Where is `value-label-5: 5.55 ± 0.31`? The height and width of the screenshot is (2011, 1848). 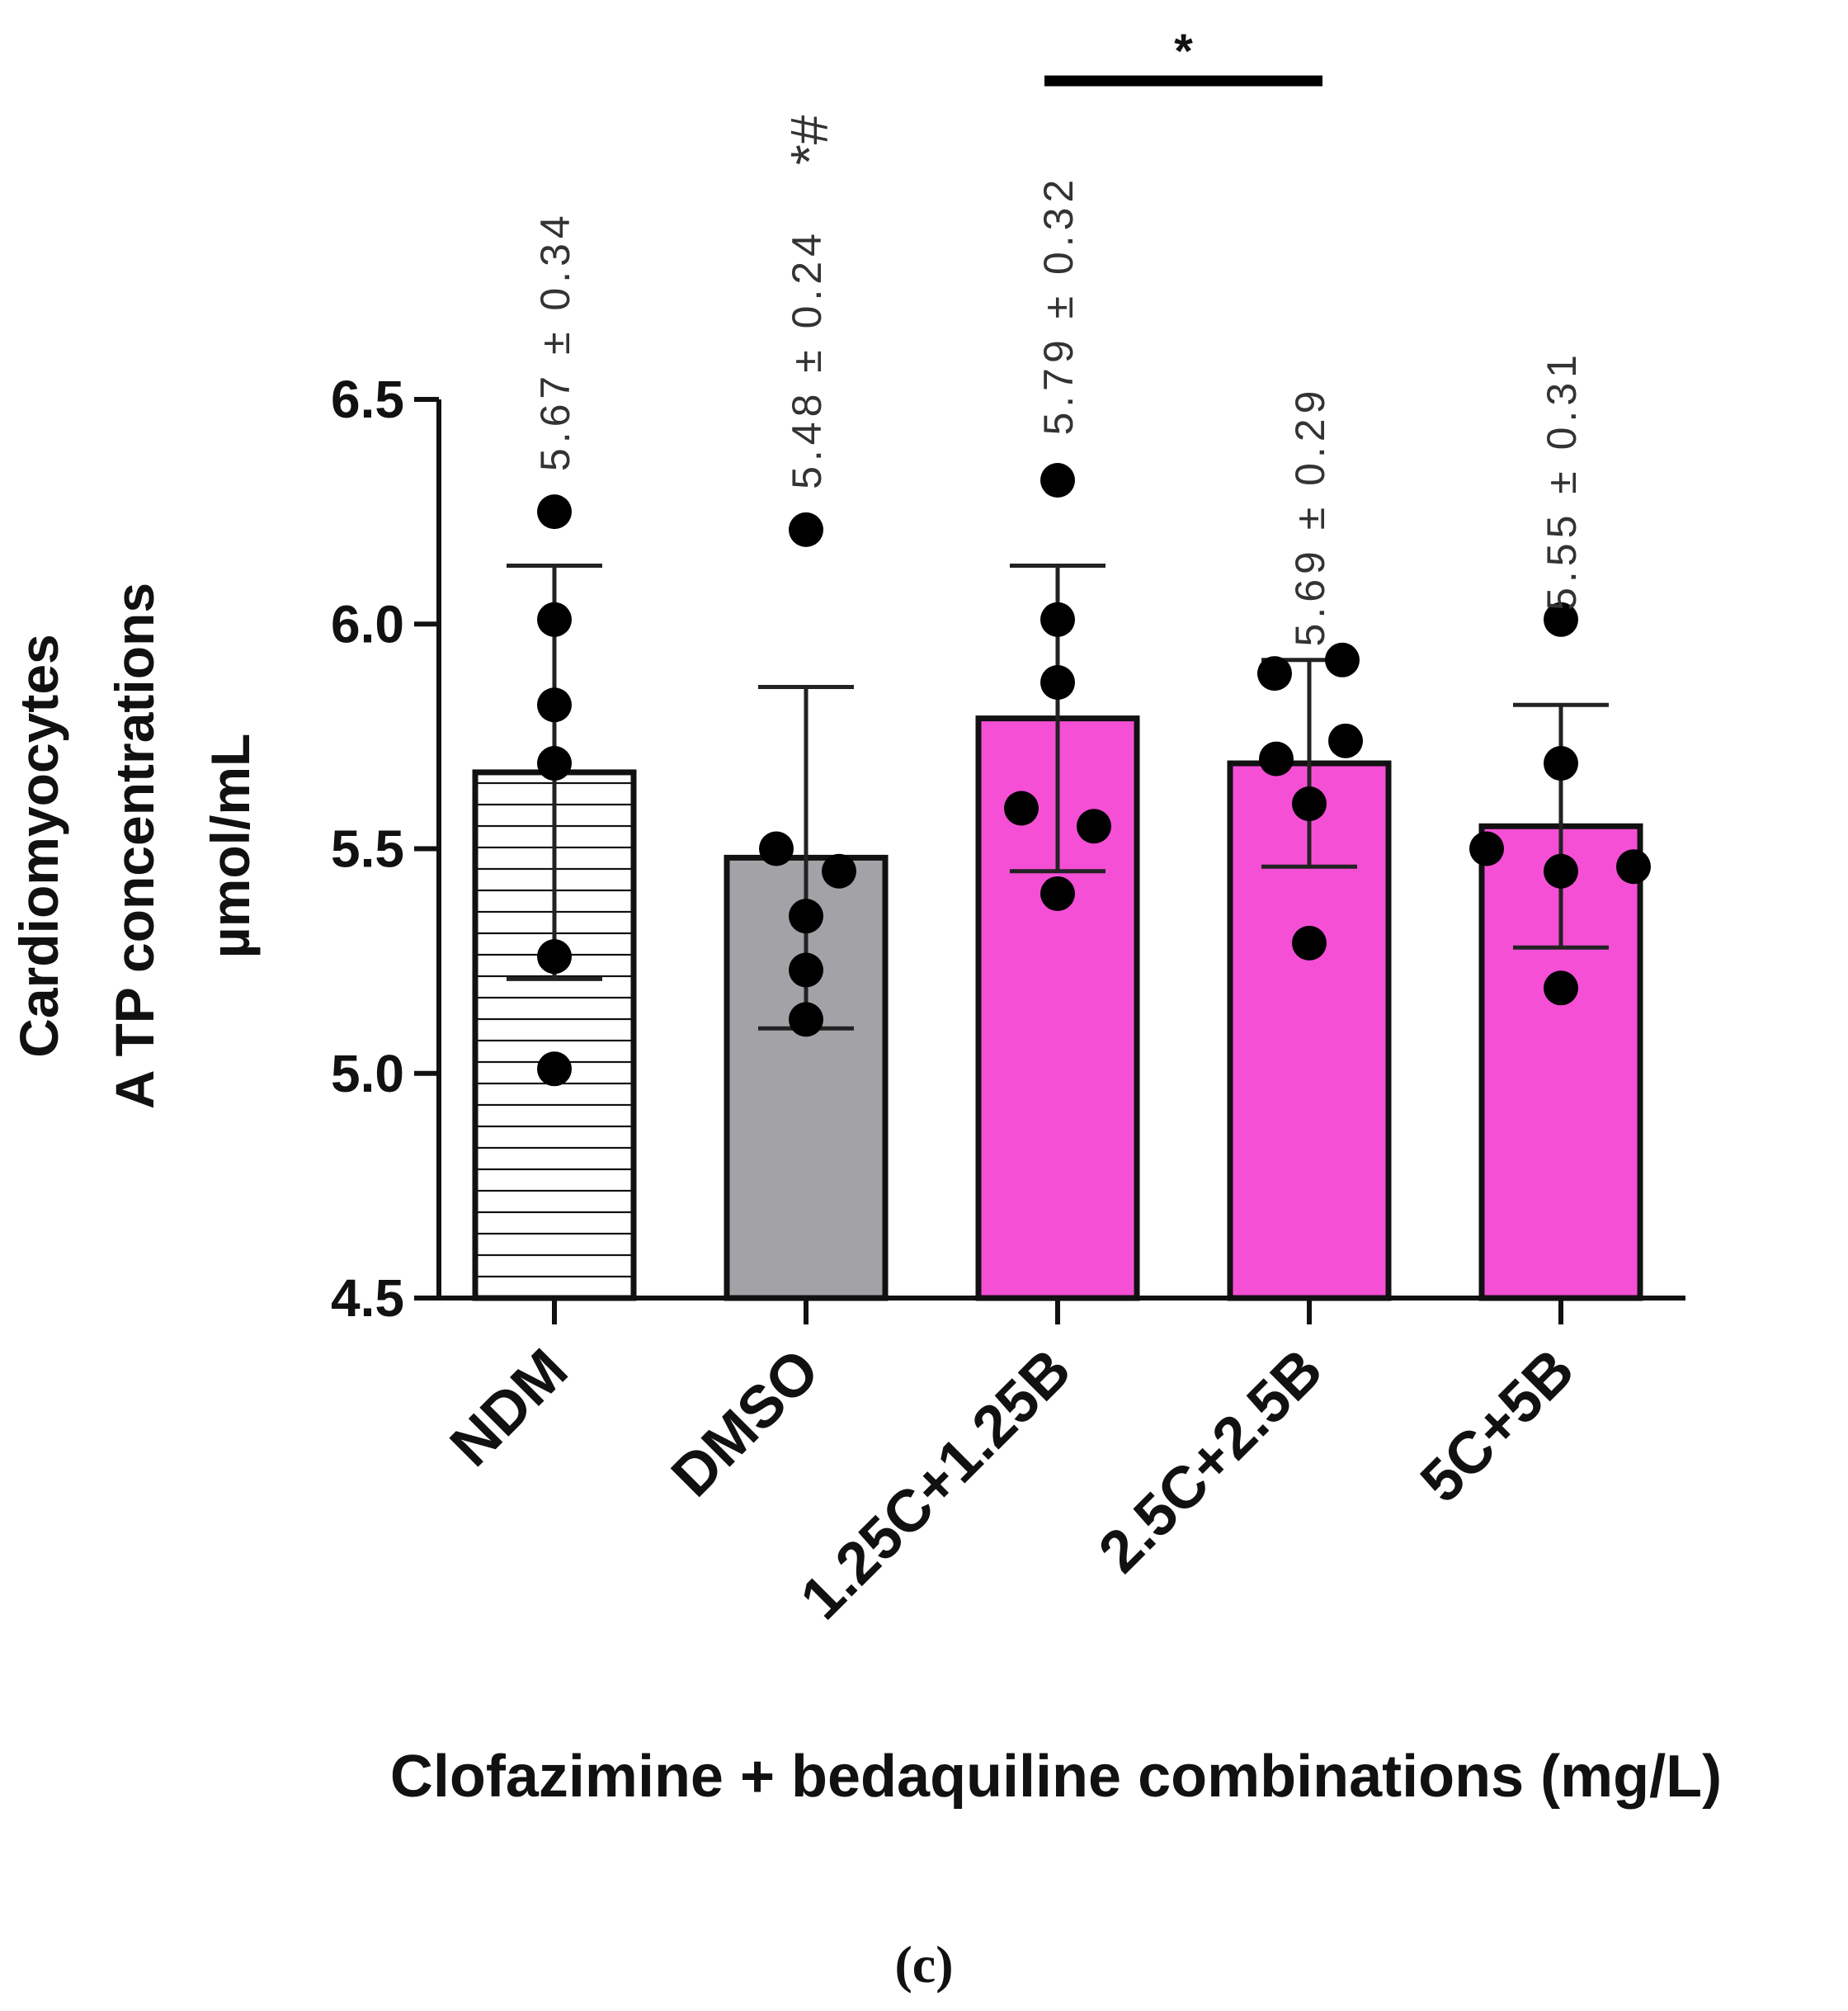
value-label-5: 5.55 ± 0.31 is located at coordinates (1562, 480).